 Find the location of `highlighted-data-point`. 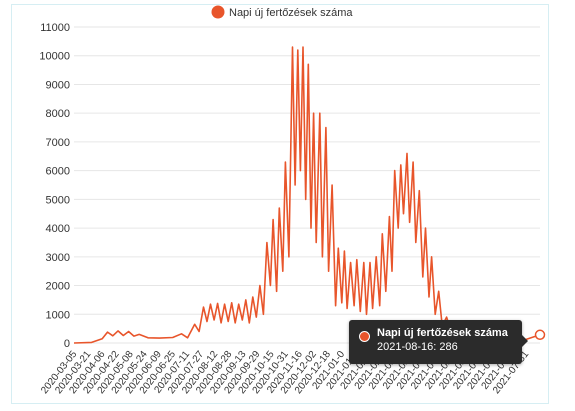

highlighted-data-point is located at coordinates (540, 335).